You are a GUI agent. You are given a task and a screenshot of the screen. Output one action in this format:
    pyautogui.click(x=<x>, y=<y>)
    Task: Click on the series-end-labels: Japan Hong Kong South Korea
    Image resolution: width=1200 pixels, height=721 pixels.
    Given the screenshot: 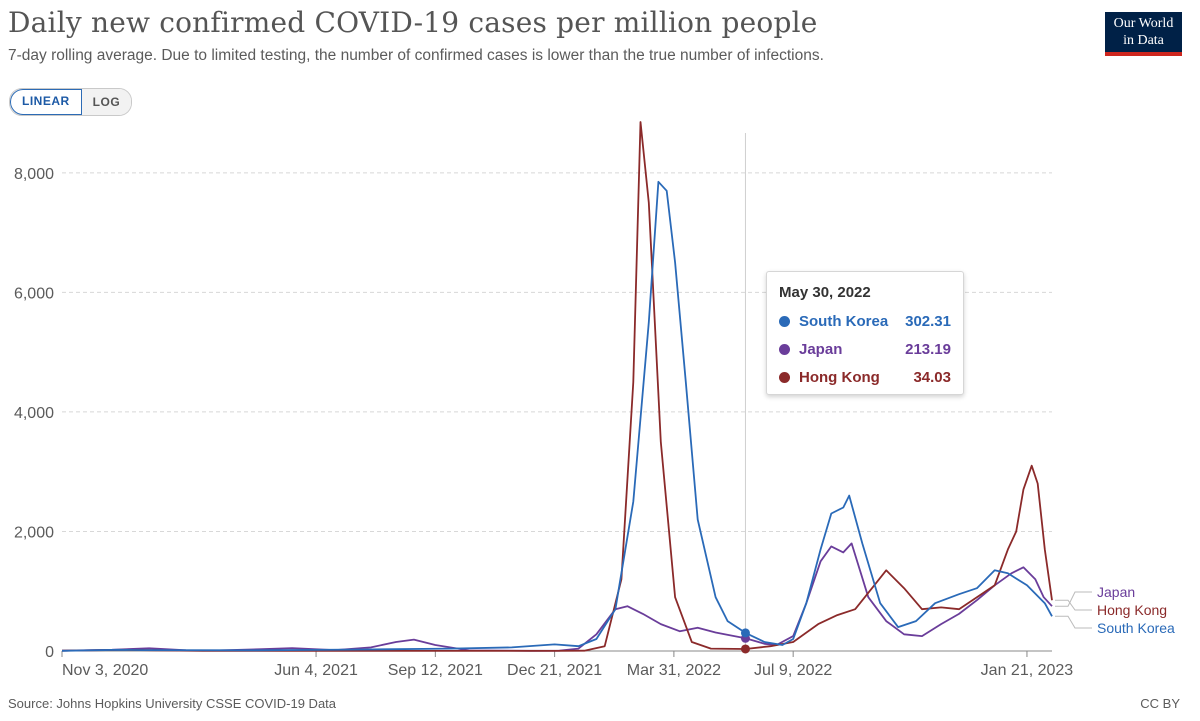 What is the action you would take?
    pyautogui.click(x=1115, y=610)
    